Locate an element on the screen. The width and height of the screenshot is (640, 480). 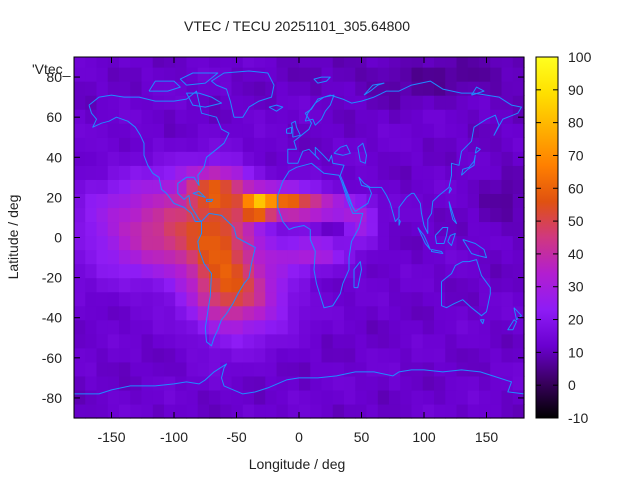
colorbar-tick-label: 10 is located at coordinates (576, 352).